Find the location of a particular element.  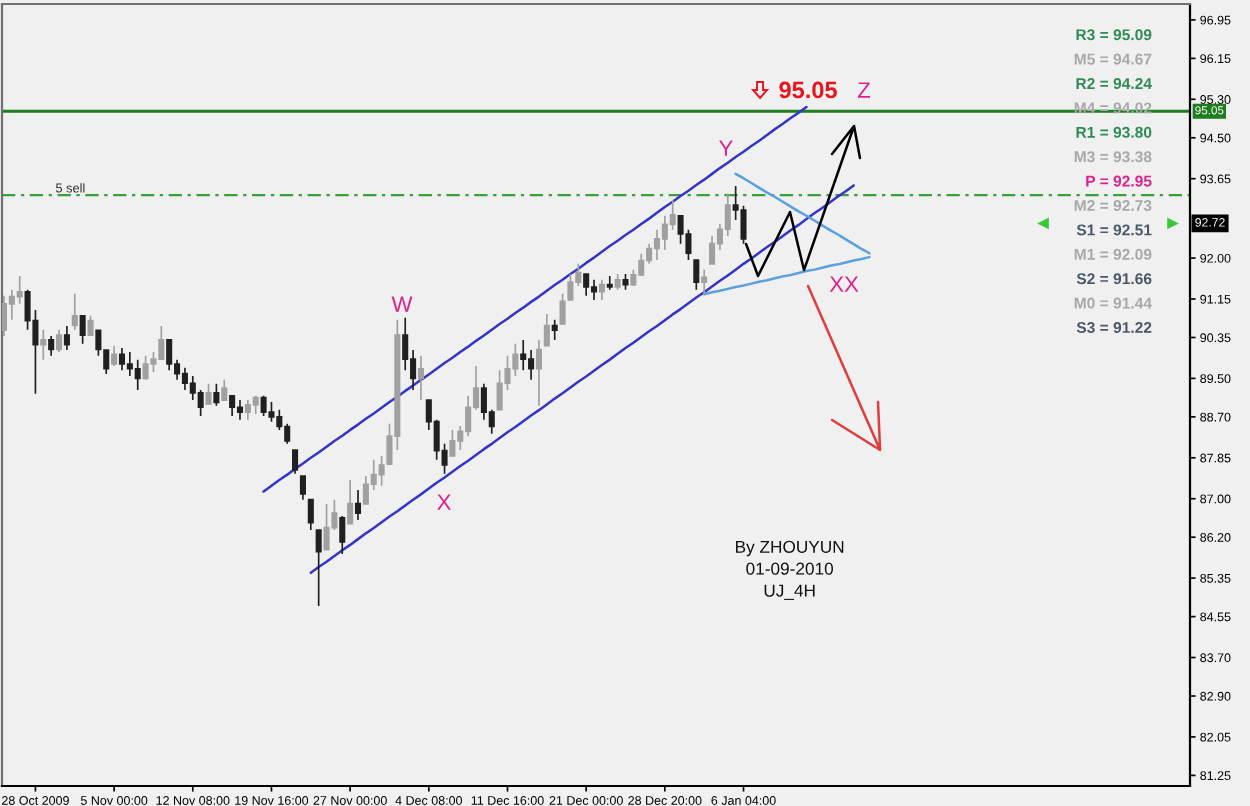

annotation: 95.05 is located at coordinates (808, 90).